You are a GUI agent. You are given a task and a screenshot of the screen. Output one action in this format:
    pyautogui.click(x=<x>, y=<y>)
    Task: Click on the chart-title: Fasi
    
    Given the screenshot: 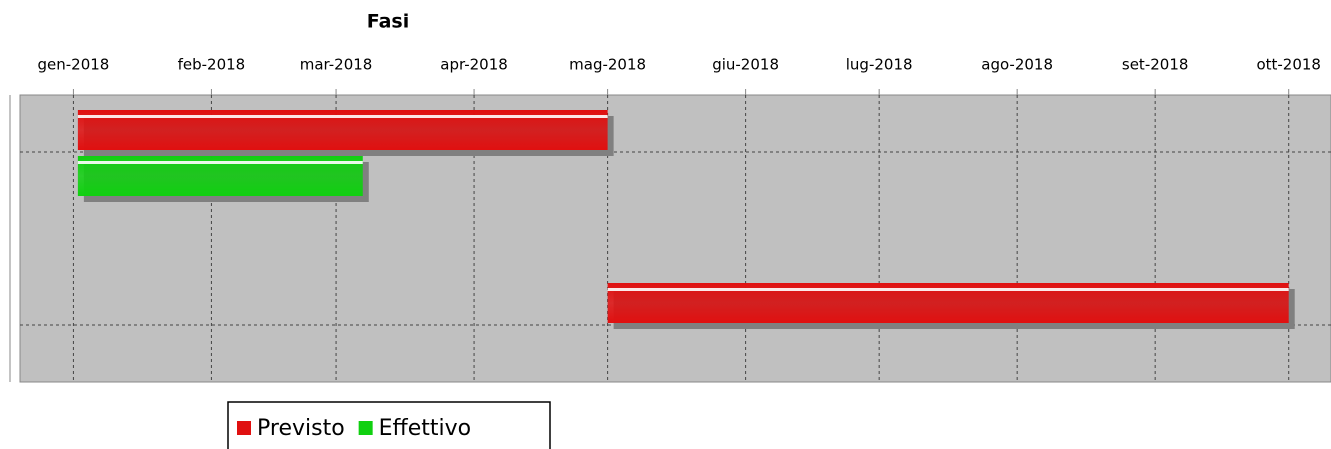 What is the action you would take?
    pyautogui.click(x=388, y=22)
    